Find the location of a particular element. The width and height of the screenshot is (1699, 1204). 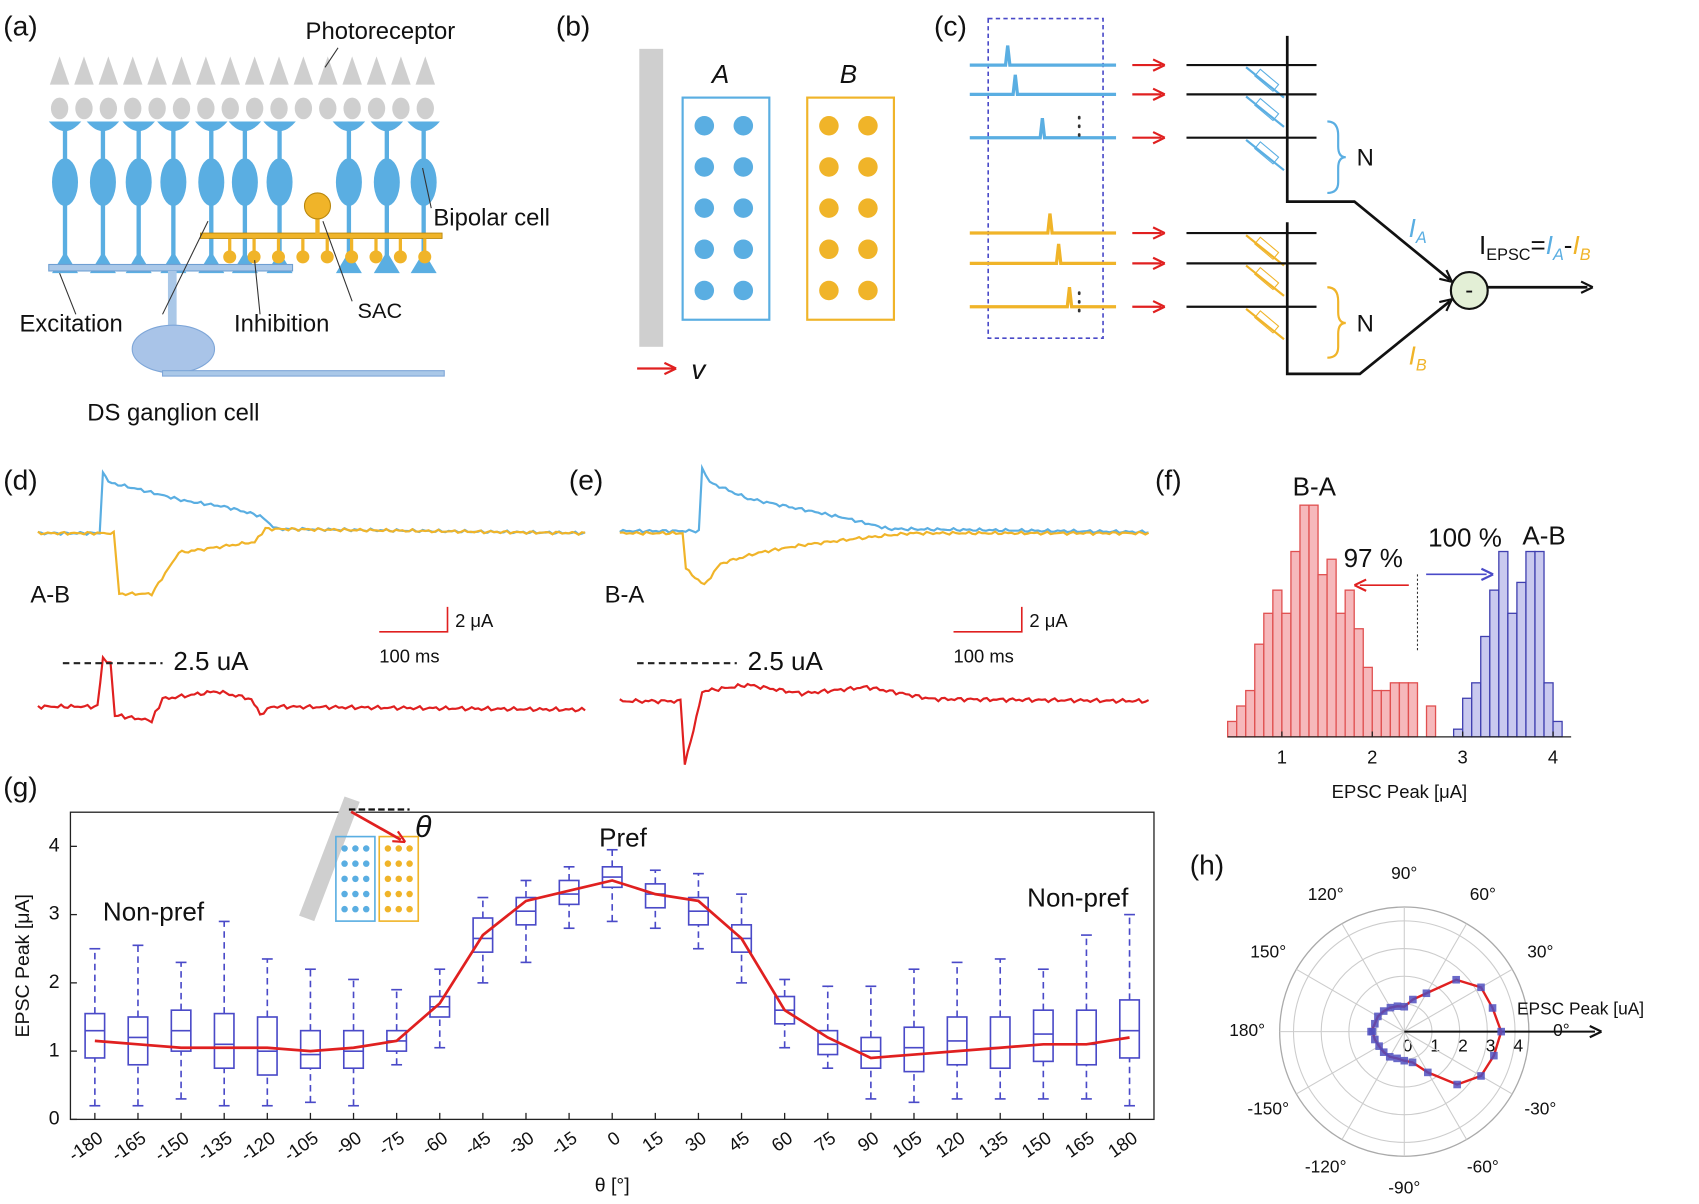

panel-label: (c) is located at coordinates (950, 26).